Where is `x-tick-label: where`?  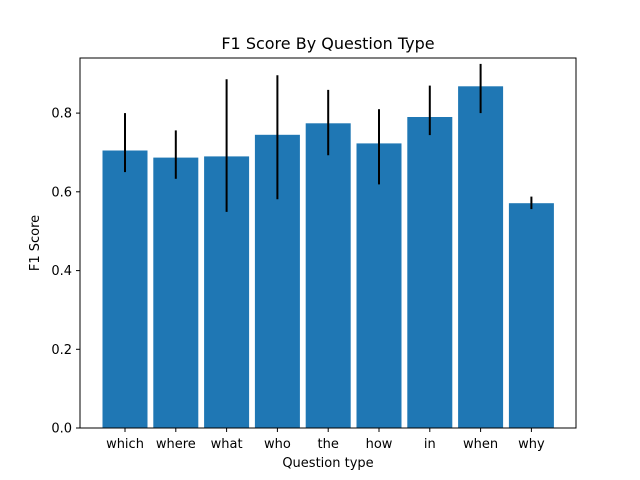 x-tick-label: where is located at coordinates (176, 444).